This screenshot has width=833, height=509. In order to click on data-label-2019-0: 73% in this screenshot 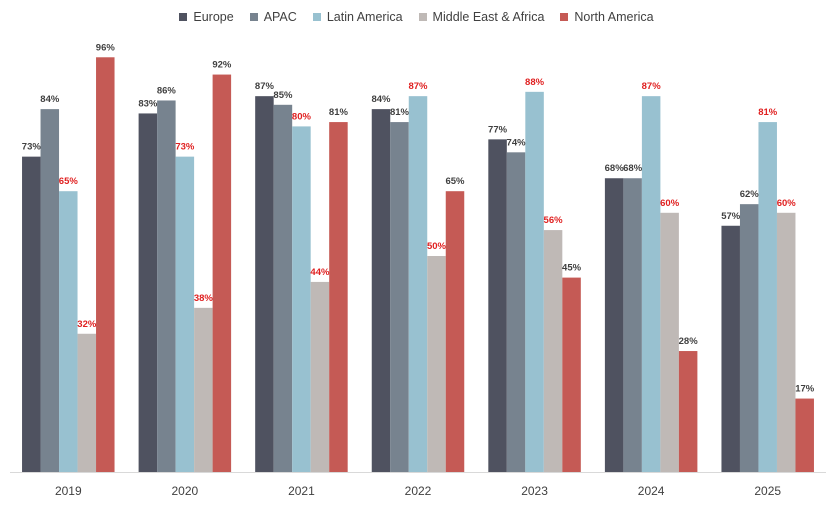, I will do `click(32, 147)`.